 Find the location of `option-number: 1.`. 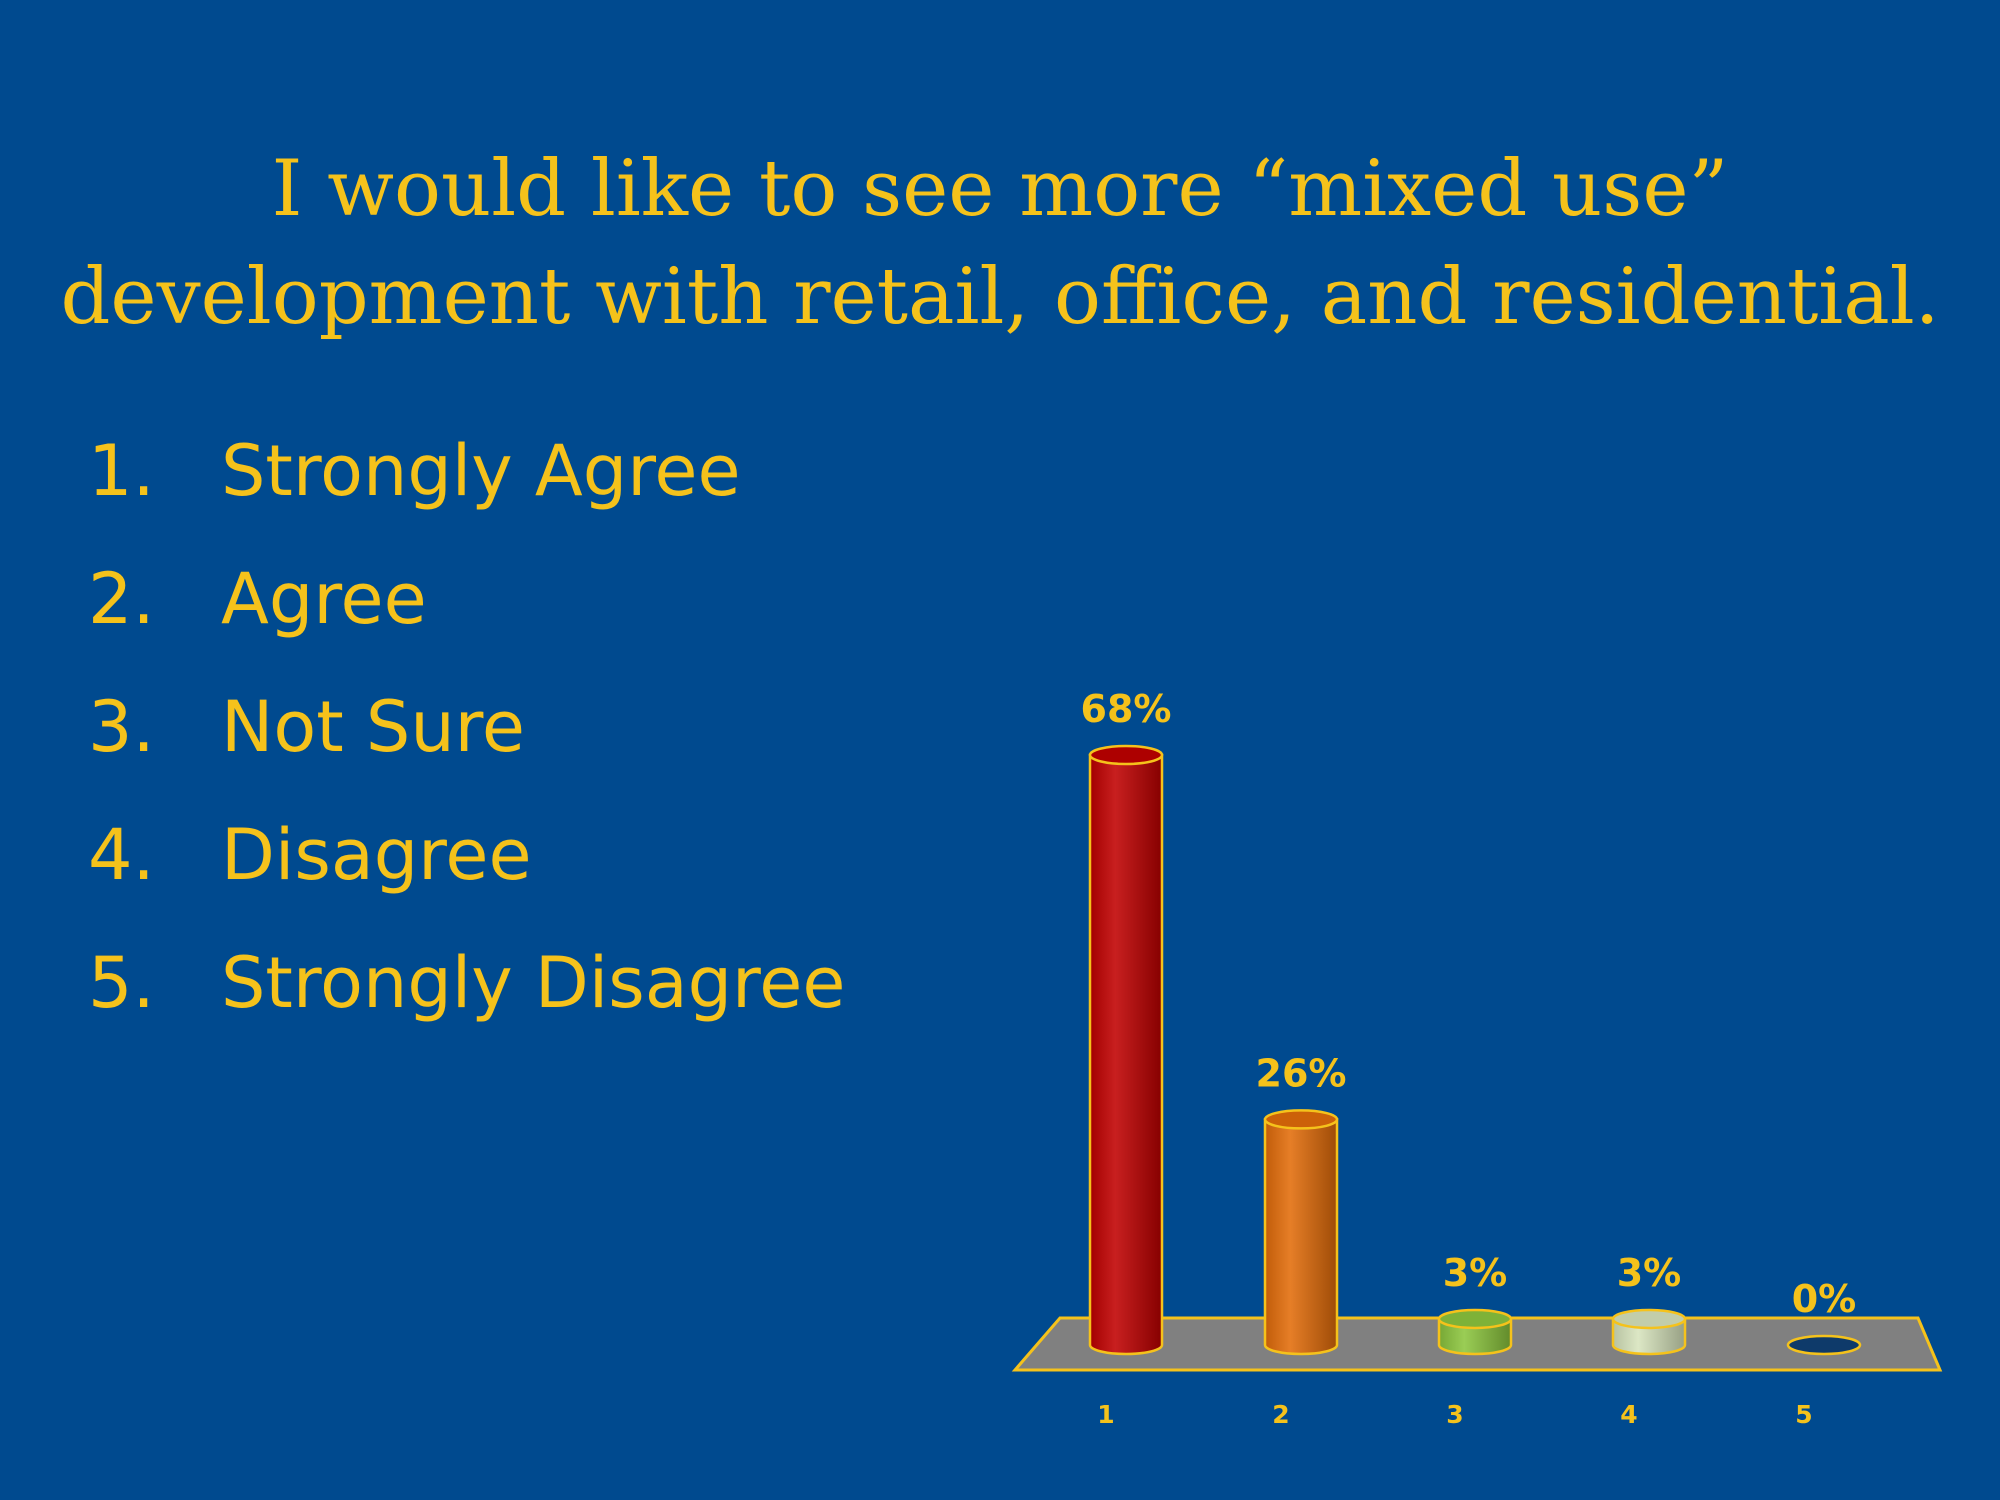

option-number: 1. is located at coordinates (121, 471).